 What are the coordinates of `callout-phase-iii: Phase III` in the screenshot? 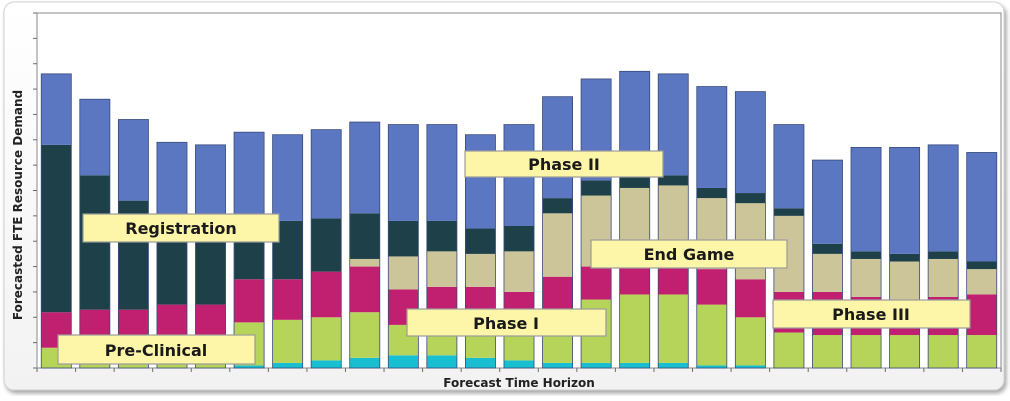 It's located at (871, 314).